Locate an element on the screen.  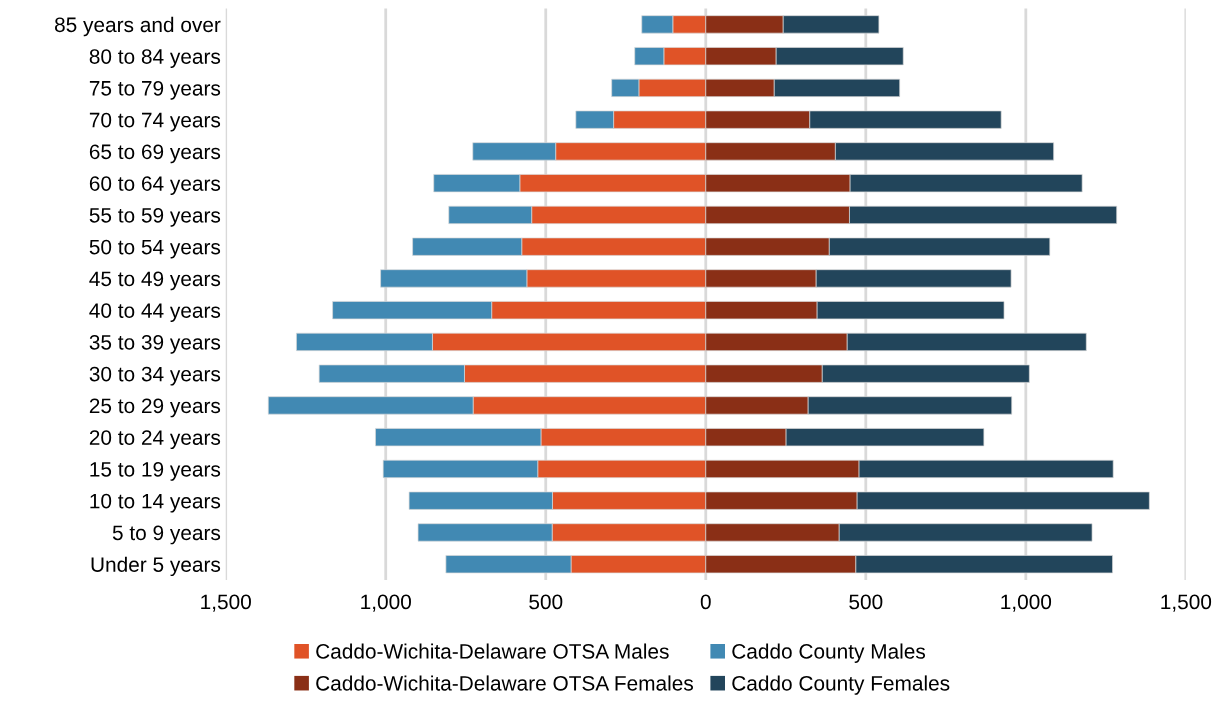
y-tick-label: Under 5 years is located at coordinates (156, 566).